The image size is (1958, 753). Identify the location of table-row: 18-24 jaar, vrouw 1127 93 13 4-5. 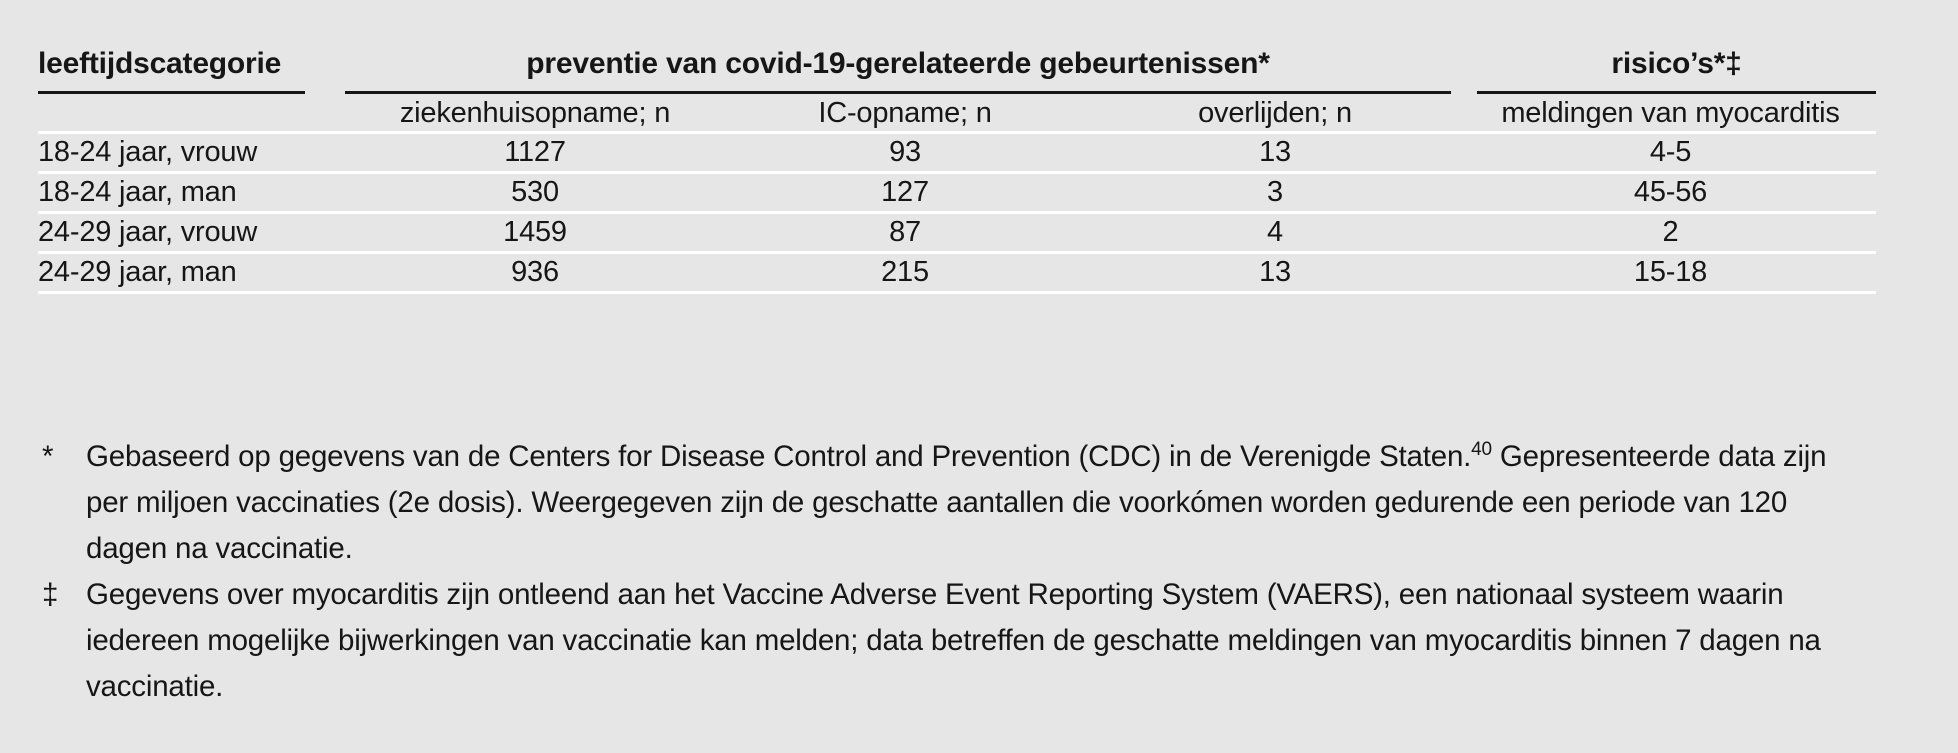
(957, 154).